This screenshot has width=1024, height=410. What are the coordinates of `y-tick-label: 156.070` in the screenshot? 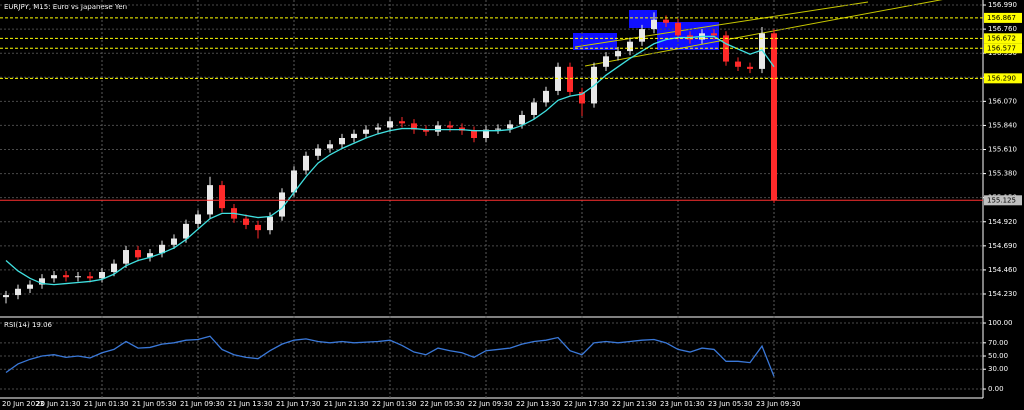 It's located at (1002, 101).